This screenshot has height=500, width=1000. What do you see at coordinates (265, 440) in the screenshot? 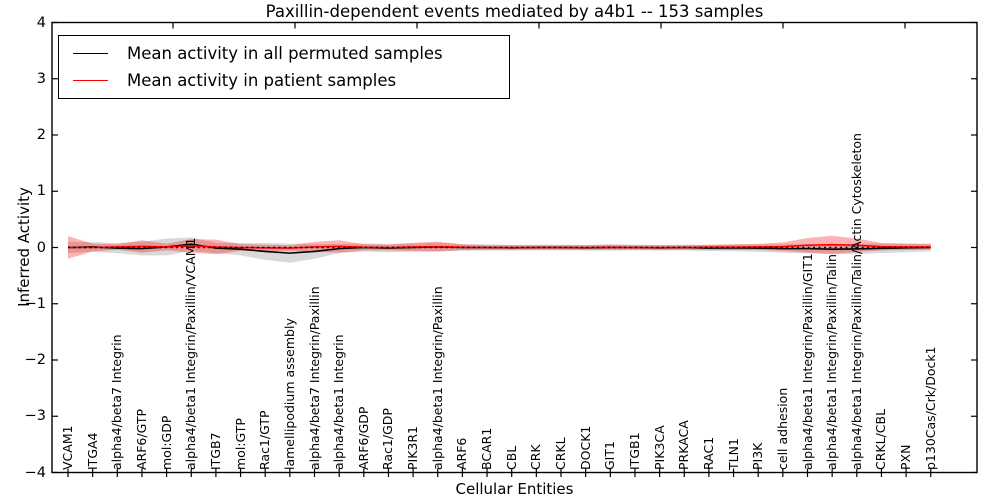
I see `x-tick-label: Rac1/GTP` at bounding box center [265, 440].